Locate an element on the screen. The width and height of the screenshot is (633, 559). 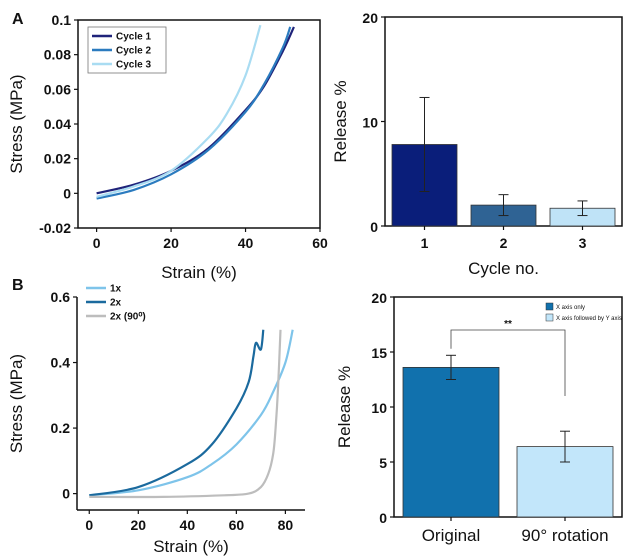
y-tick-label: 0.06 is located at coordinates (57, 89).